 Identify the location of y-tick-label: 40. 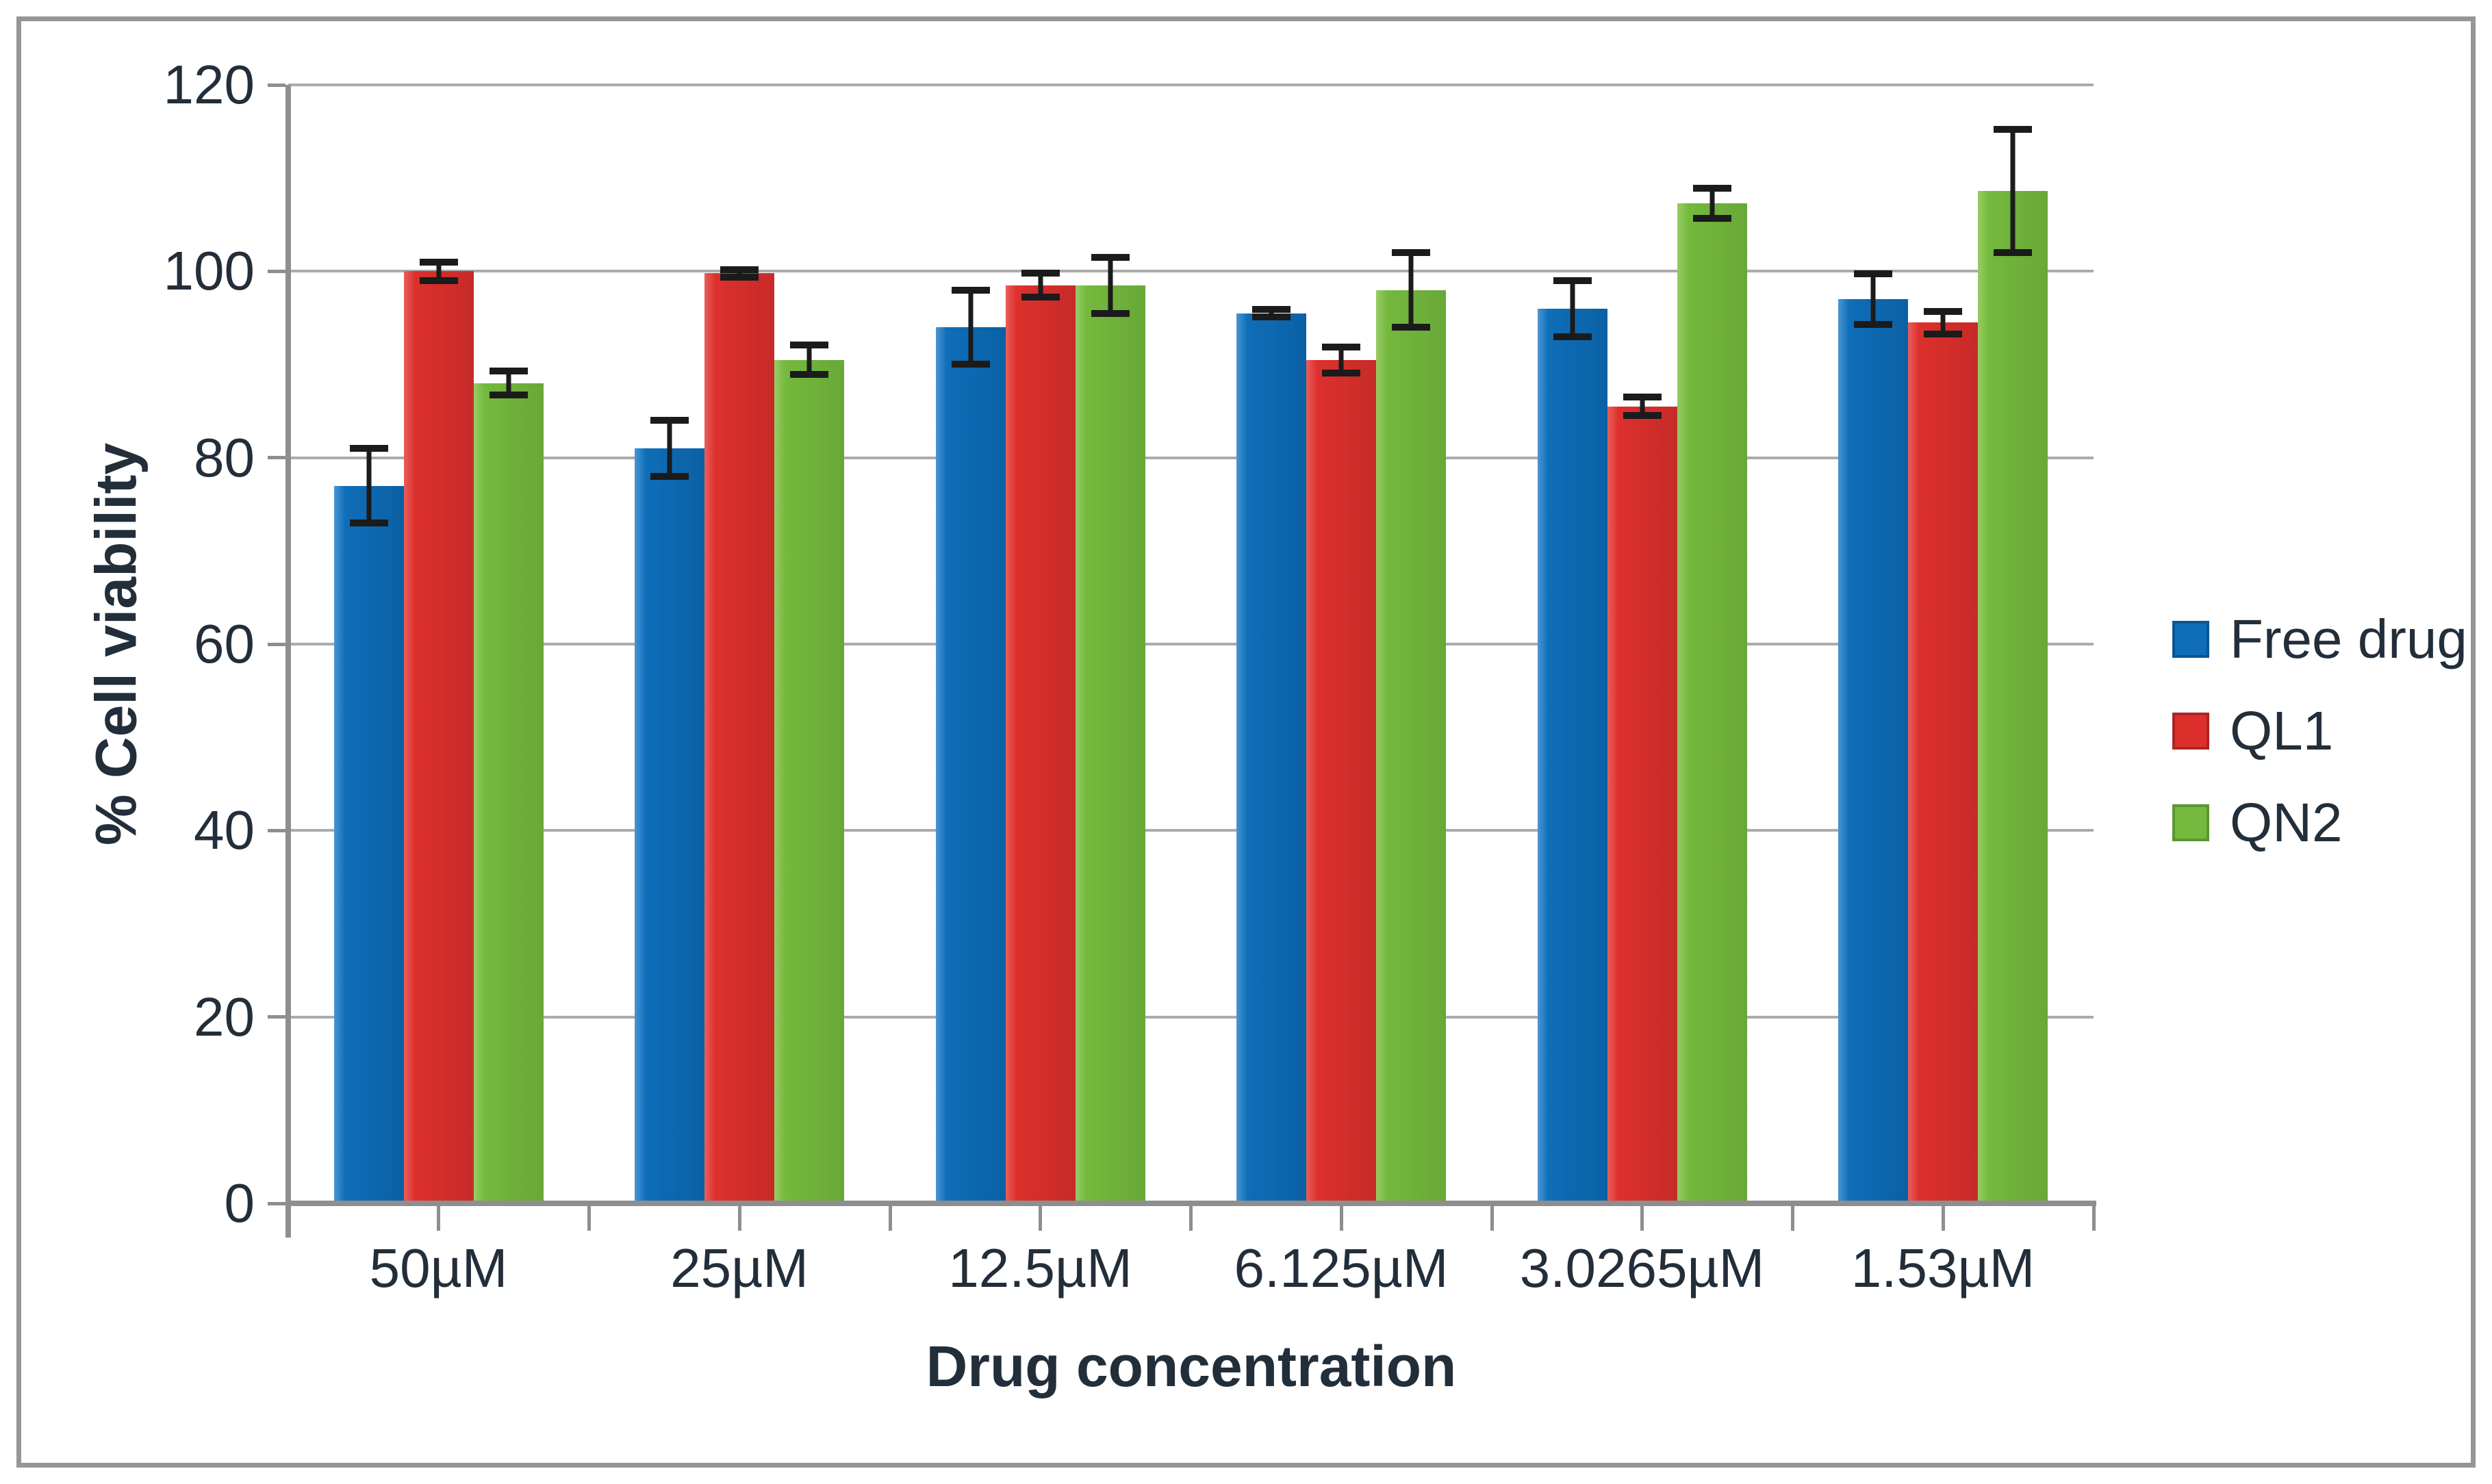
(224, 830).